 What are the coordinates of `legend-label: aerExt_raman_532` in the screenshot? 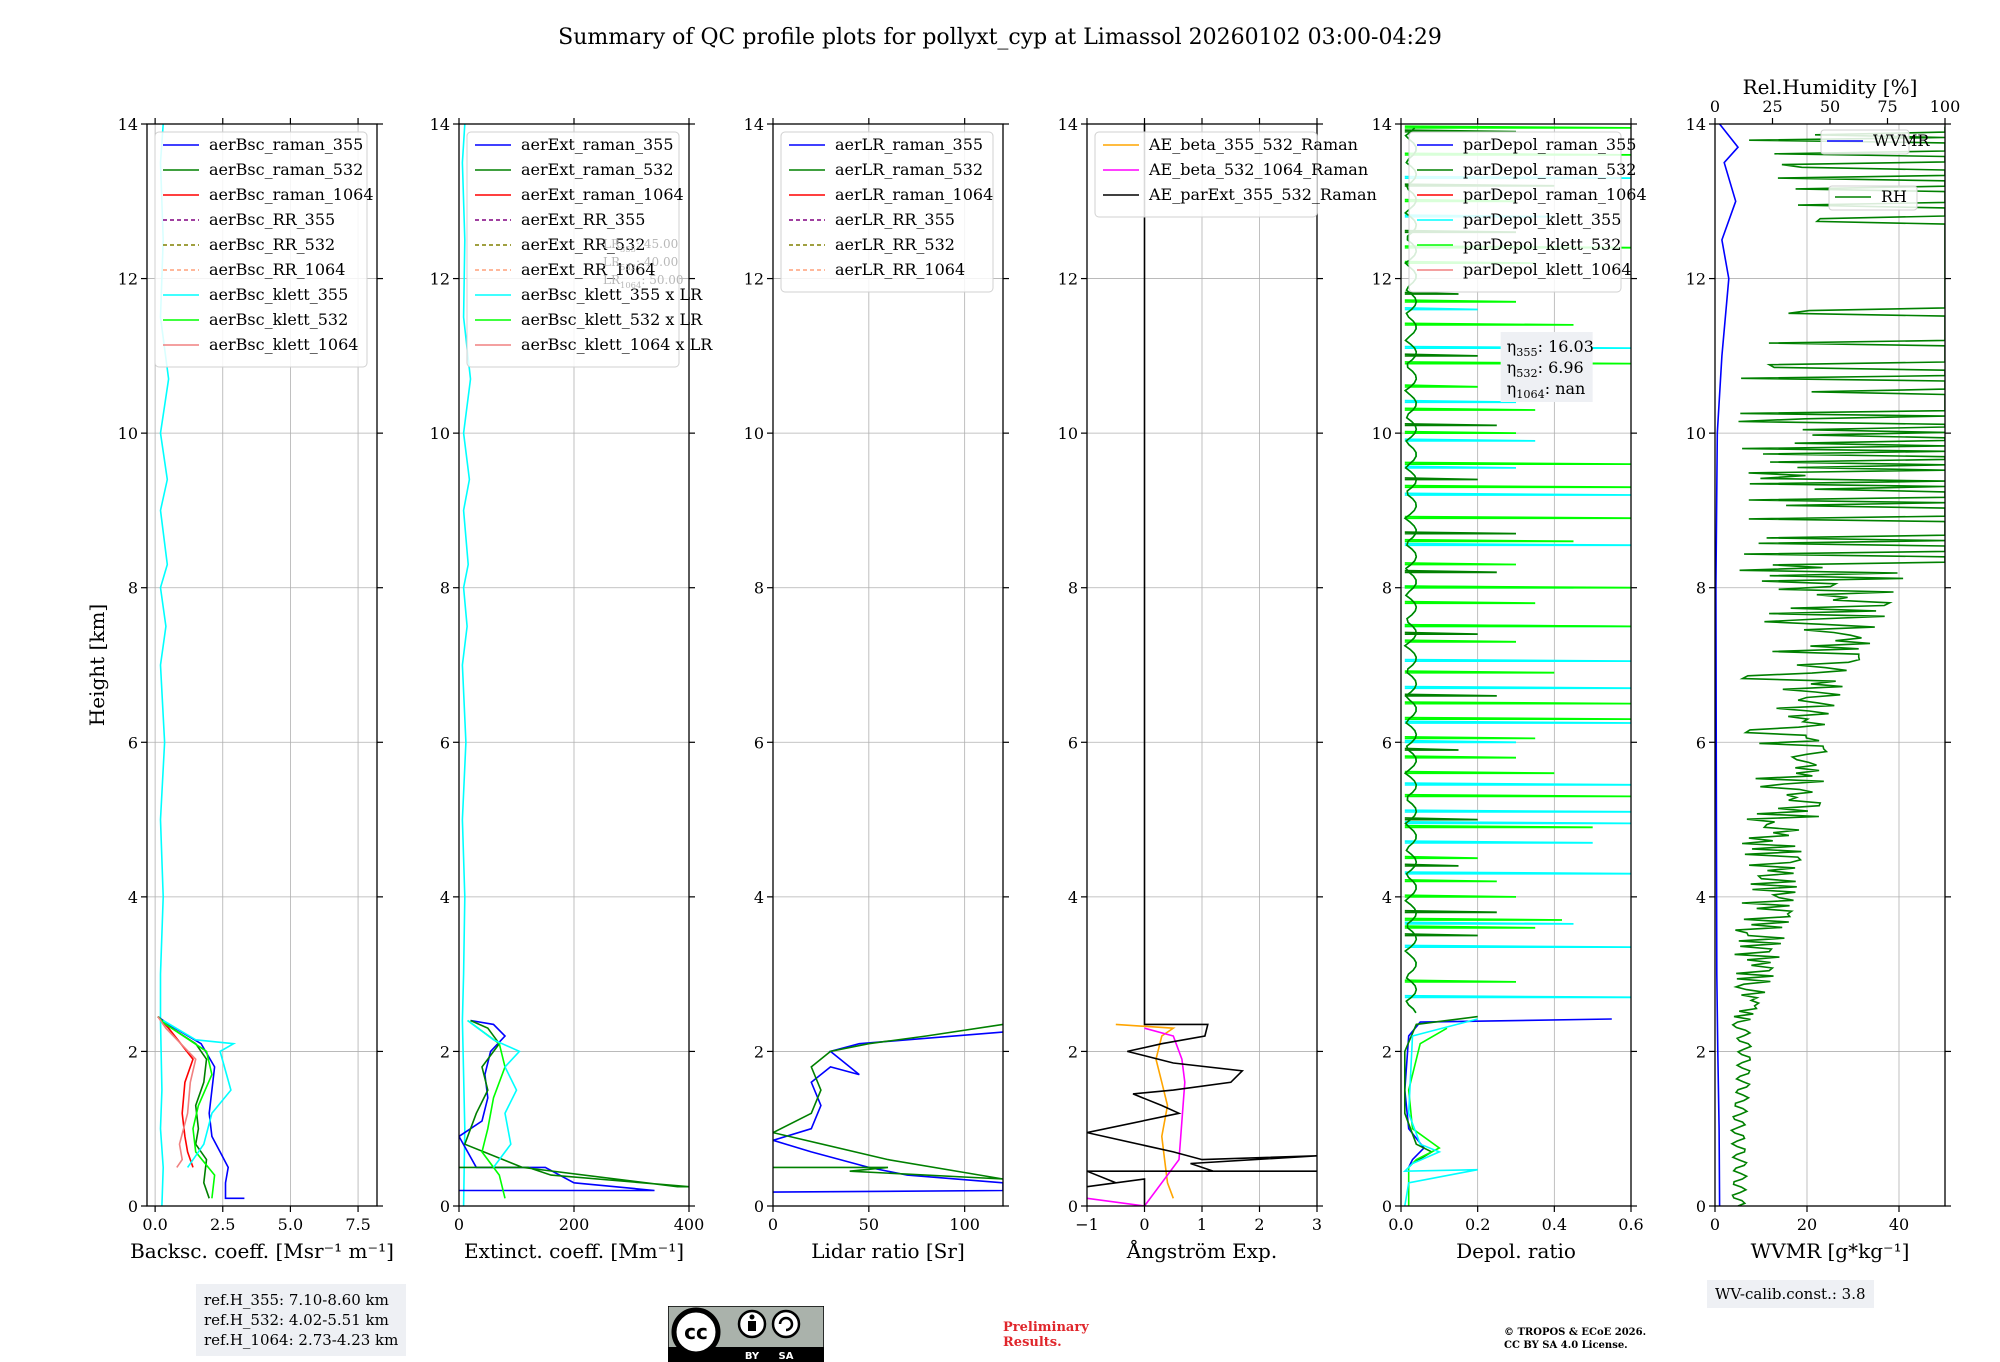 It's located at (597, 169).